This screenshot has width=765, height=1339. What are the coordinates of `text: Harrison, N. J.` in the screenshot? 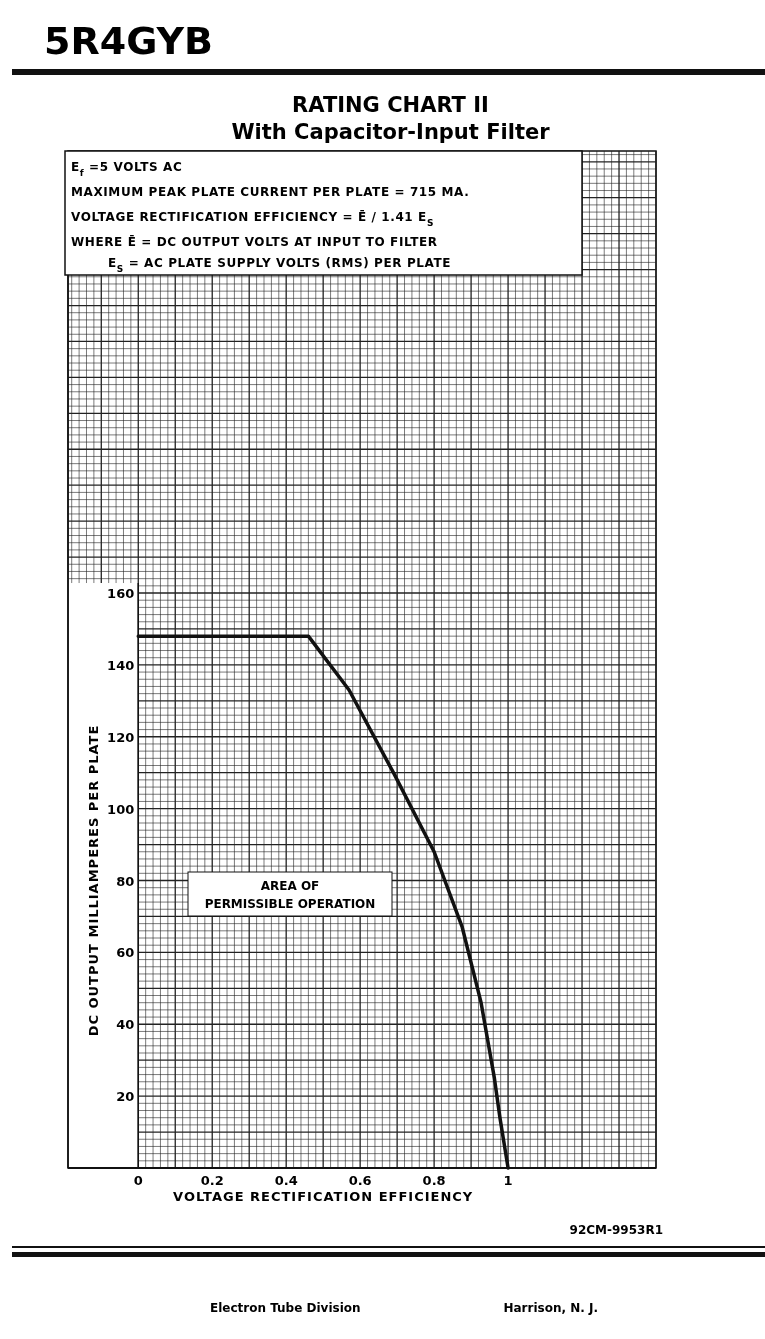 It's located at (550, 1308).